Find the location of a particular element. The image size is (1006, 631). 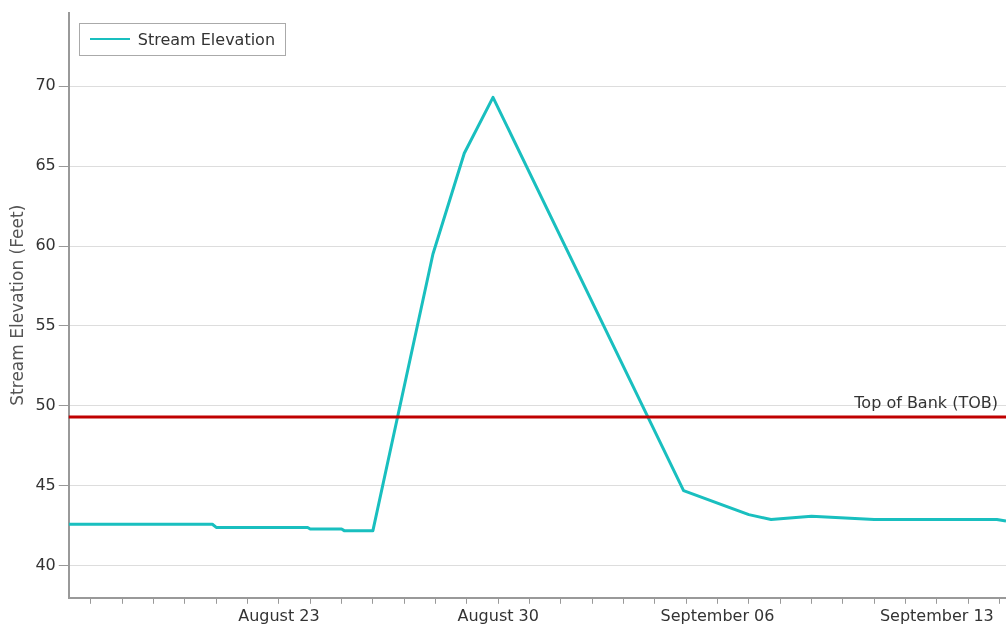

legend-label: Stream Elevation is located at coordinates (206, 39).